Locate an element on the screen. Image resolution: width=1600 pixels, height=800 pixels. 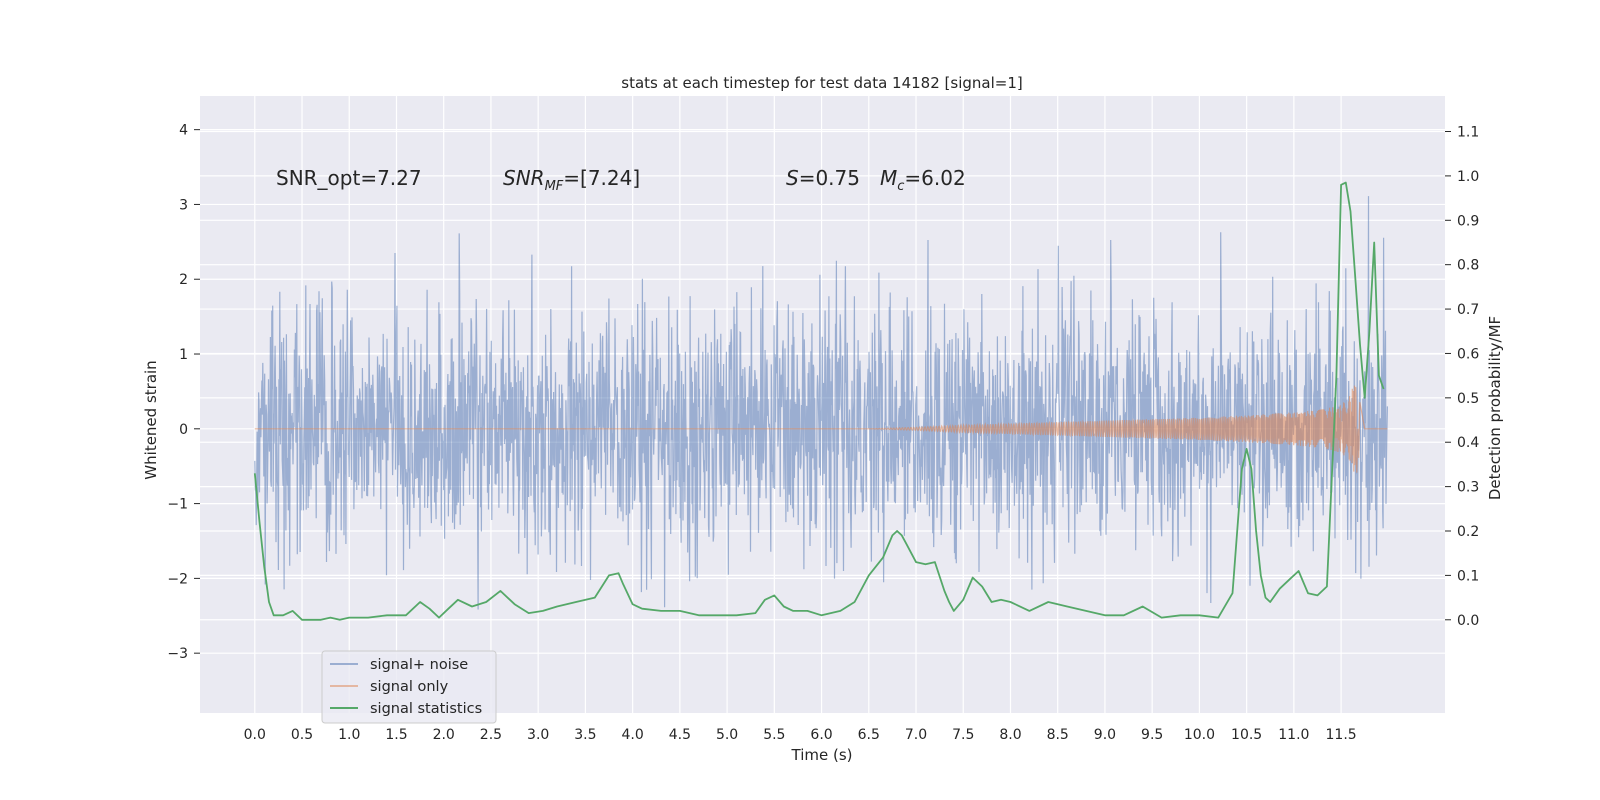
x-tick-label: 6.5 is located at coordinates (869, 735).